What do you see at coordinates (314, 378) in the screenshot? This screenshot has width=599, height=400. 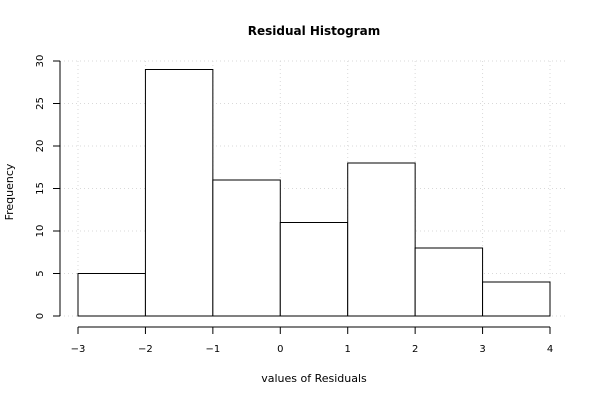 I see `x-axis-label: values of Residuals` at bounding box center [314, 378].